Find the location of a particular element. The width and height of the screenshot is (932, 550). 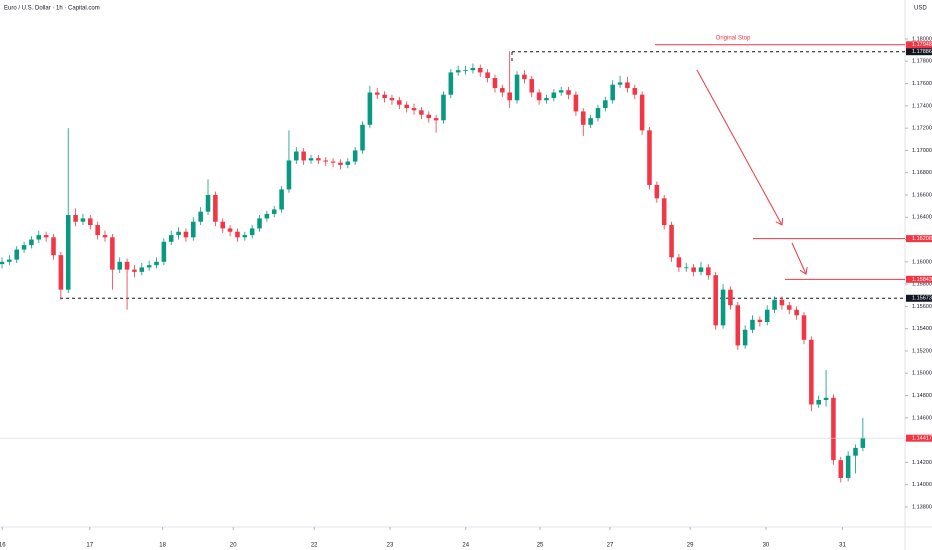

x-tick-label: 24 is located at coordinates (465, 546).